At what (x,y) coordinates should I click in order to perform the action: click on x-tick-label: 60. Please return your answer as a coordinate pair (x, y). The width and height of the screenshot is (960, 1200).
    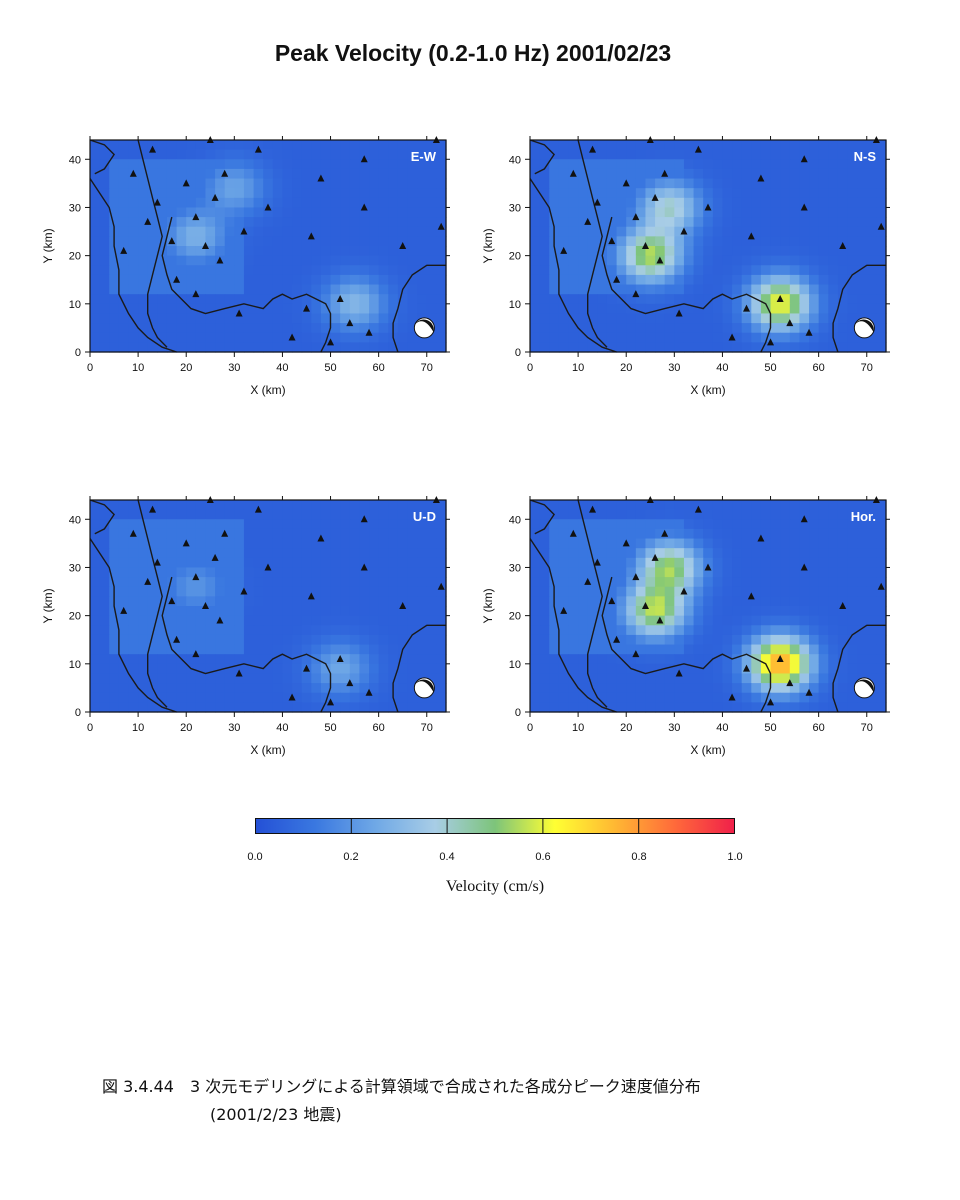
    Looking at the image, I should click on (379, 728).